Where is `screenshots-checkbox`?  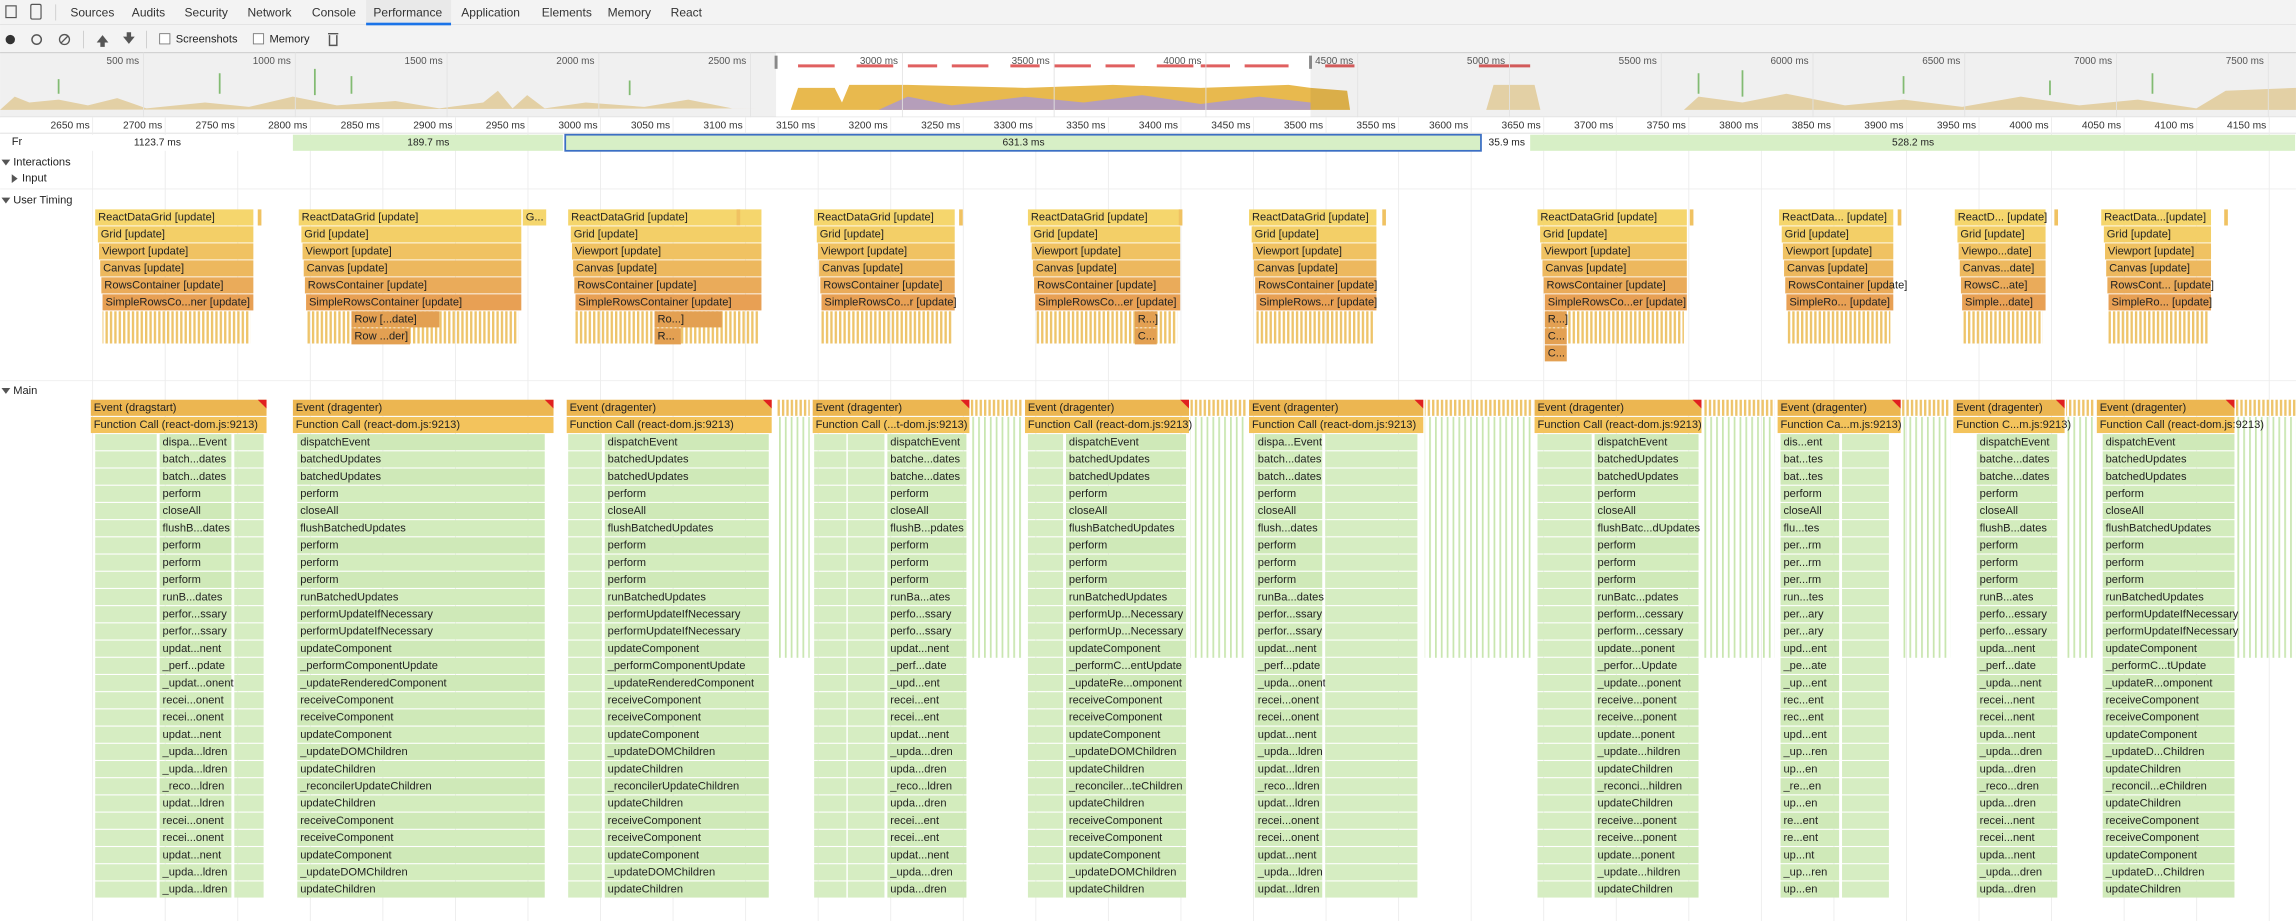 screenshots-checkbox is located at coordinates (165, 39).